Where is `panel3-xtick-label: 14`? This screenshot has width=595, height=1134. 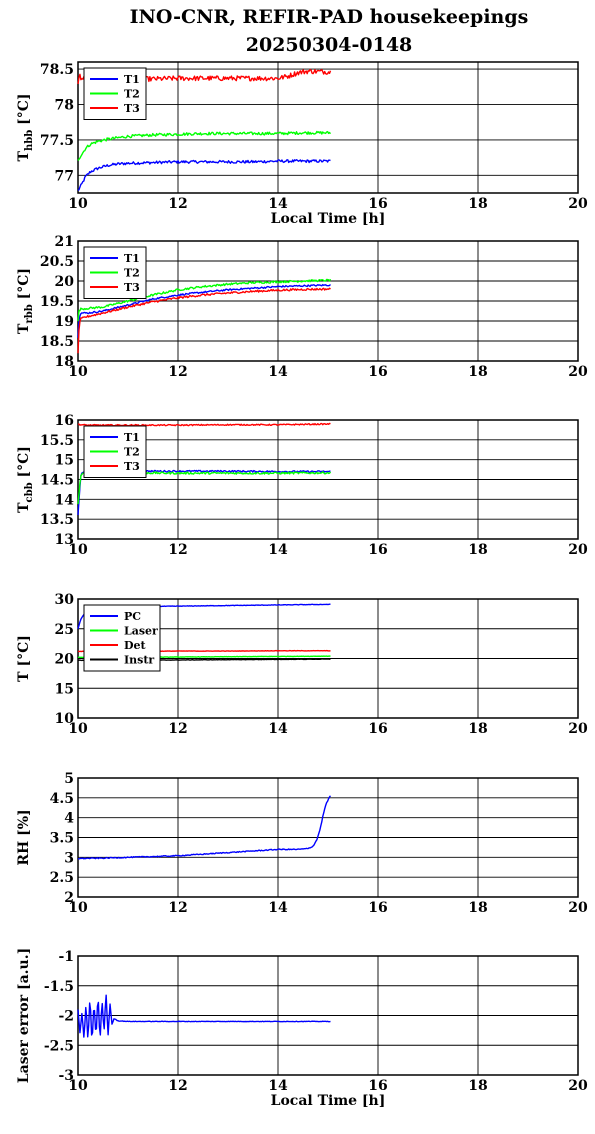 panel3-xtick-label: 14 is located at coordinates (278, 550).